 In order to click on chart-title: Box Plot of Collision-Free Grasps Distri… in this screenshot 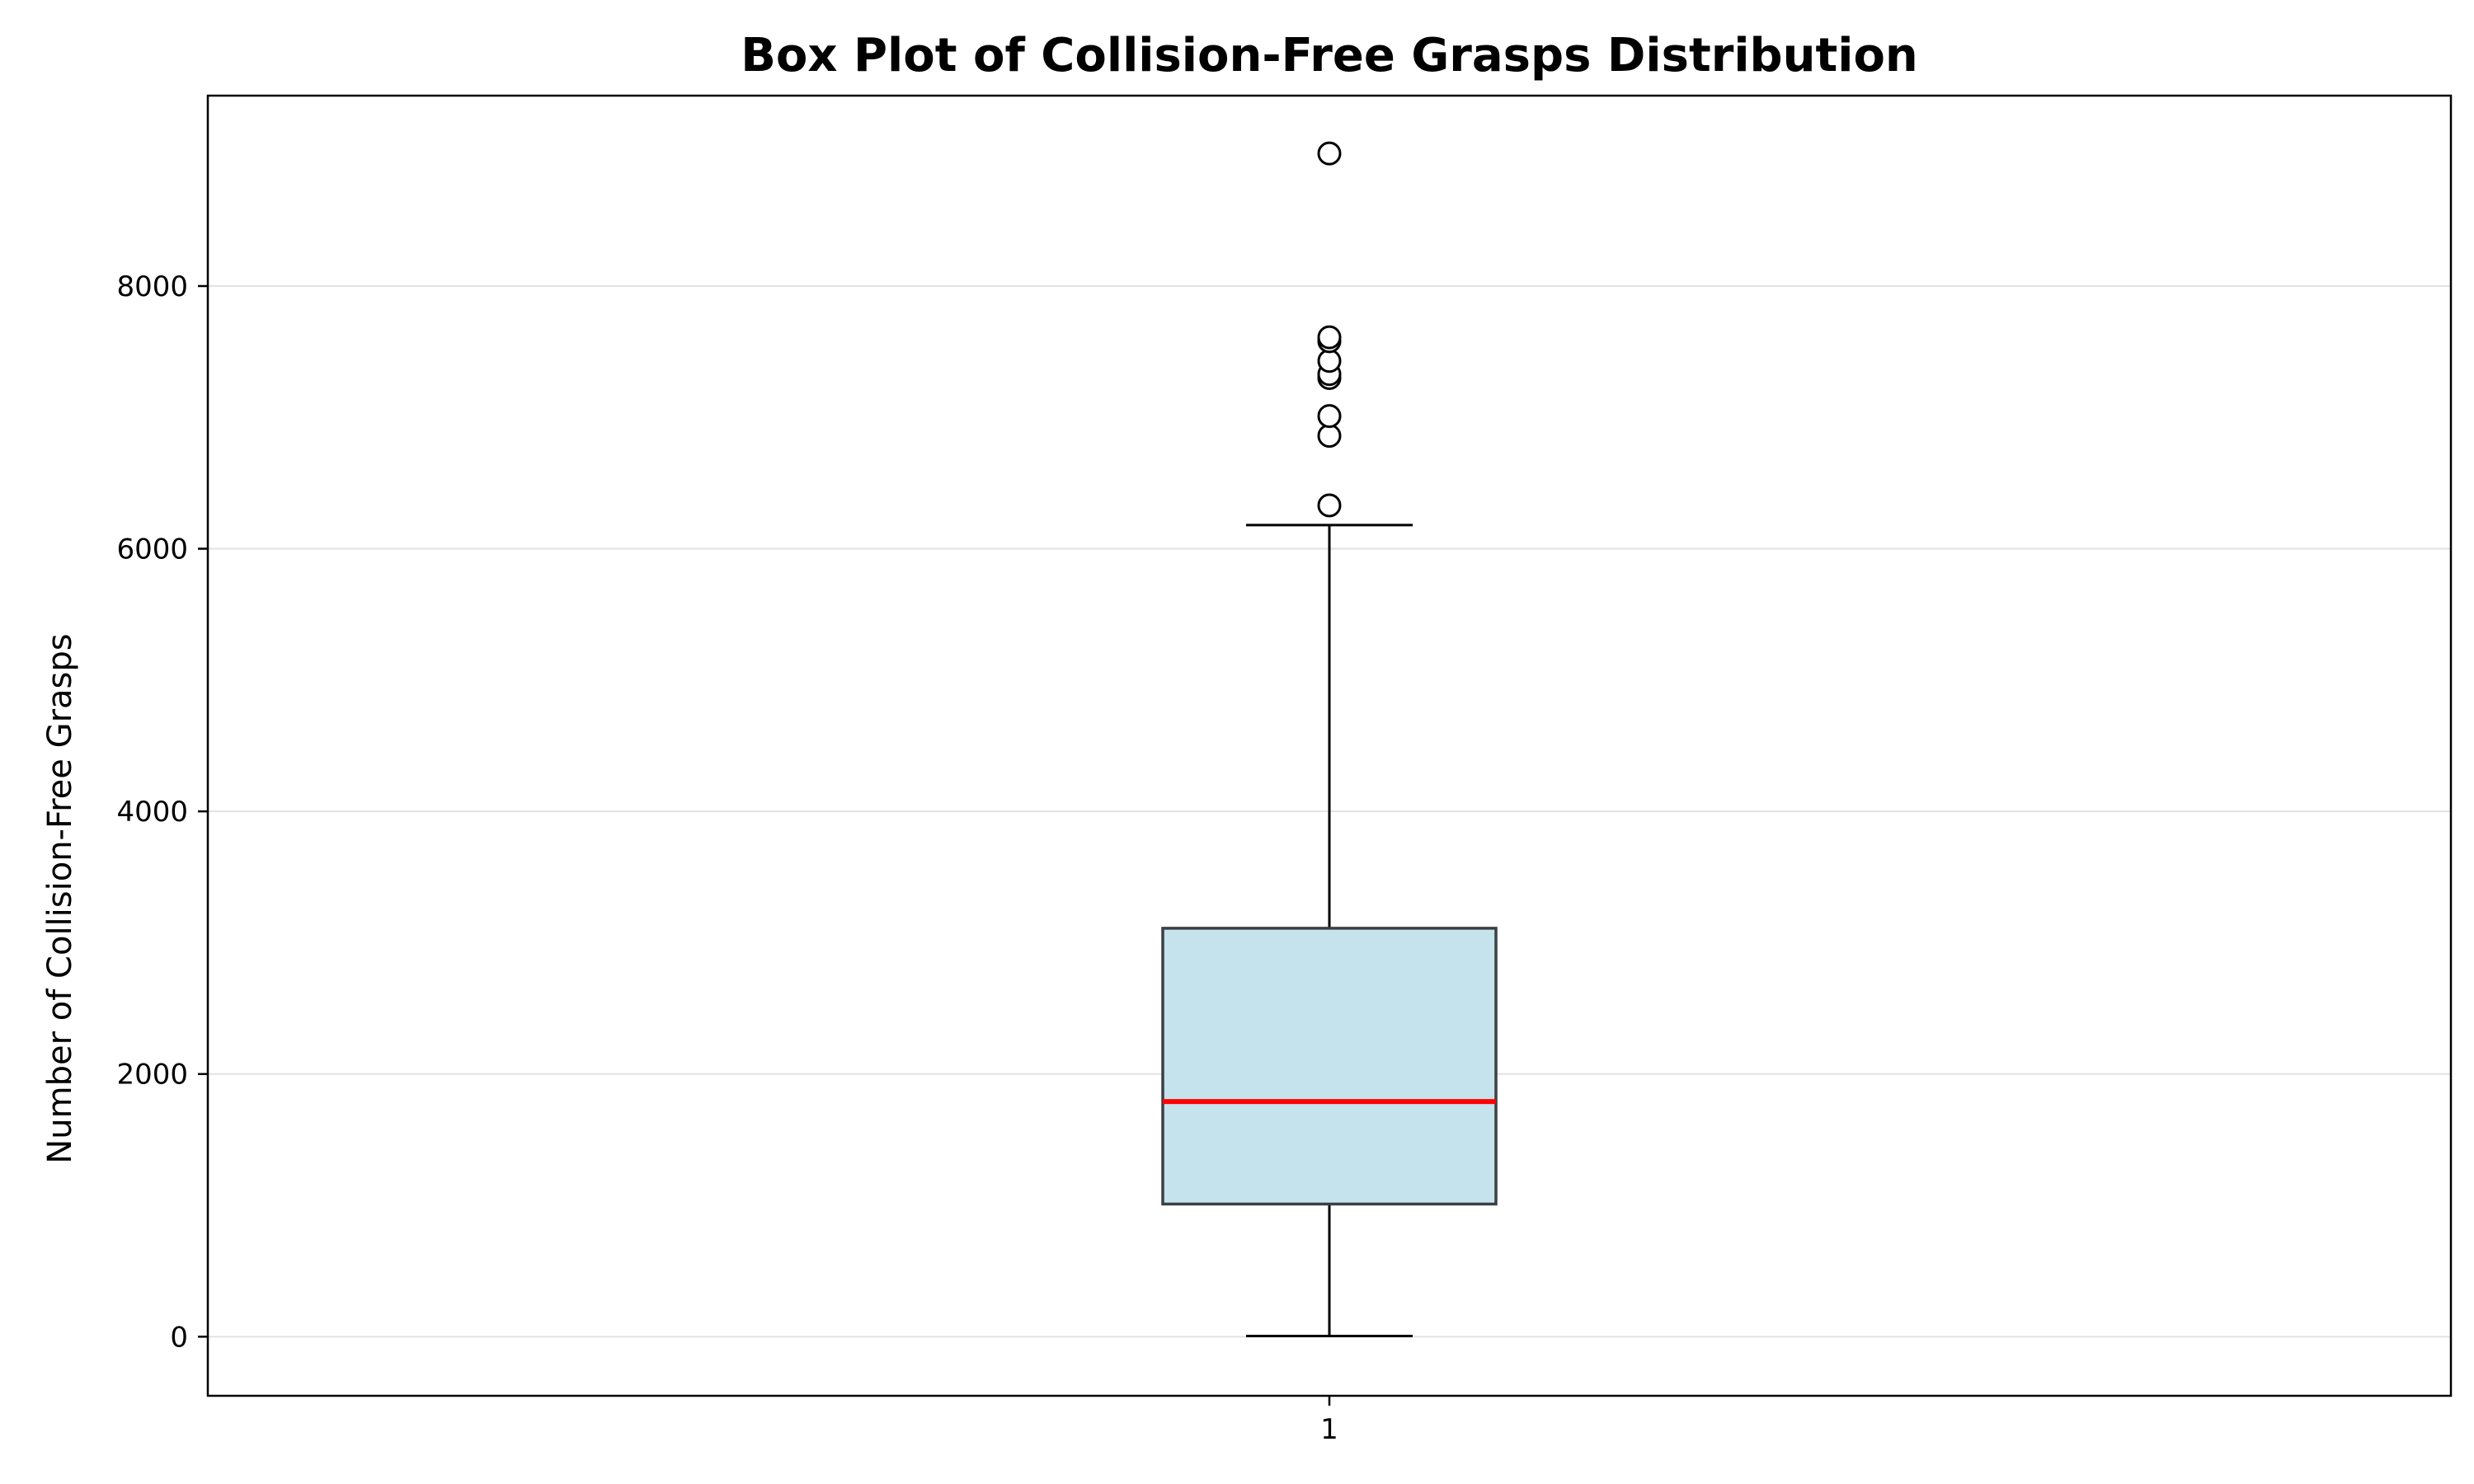, I will do `click(1329, 55)`.